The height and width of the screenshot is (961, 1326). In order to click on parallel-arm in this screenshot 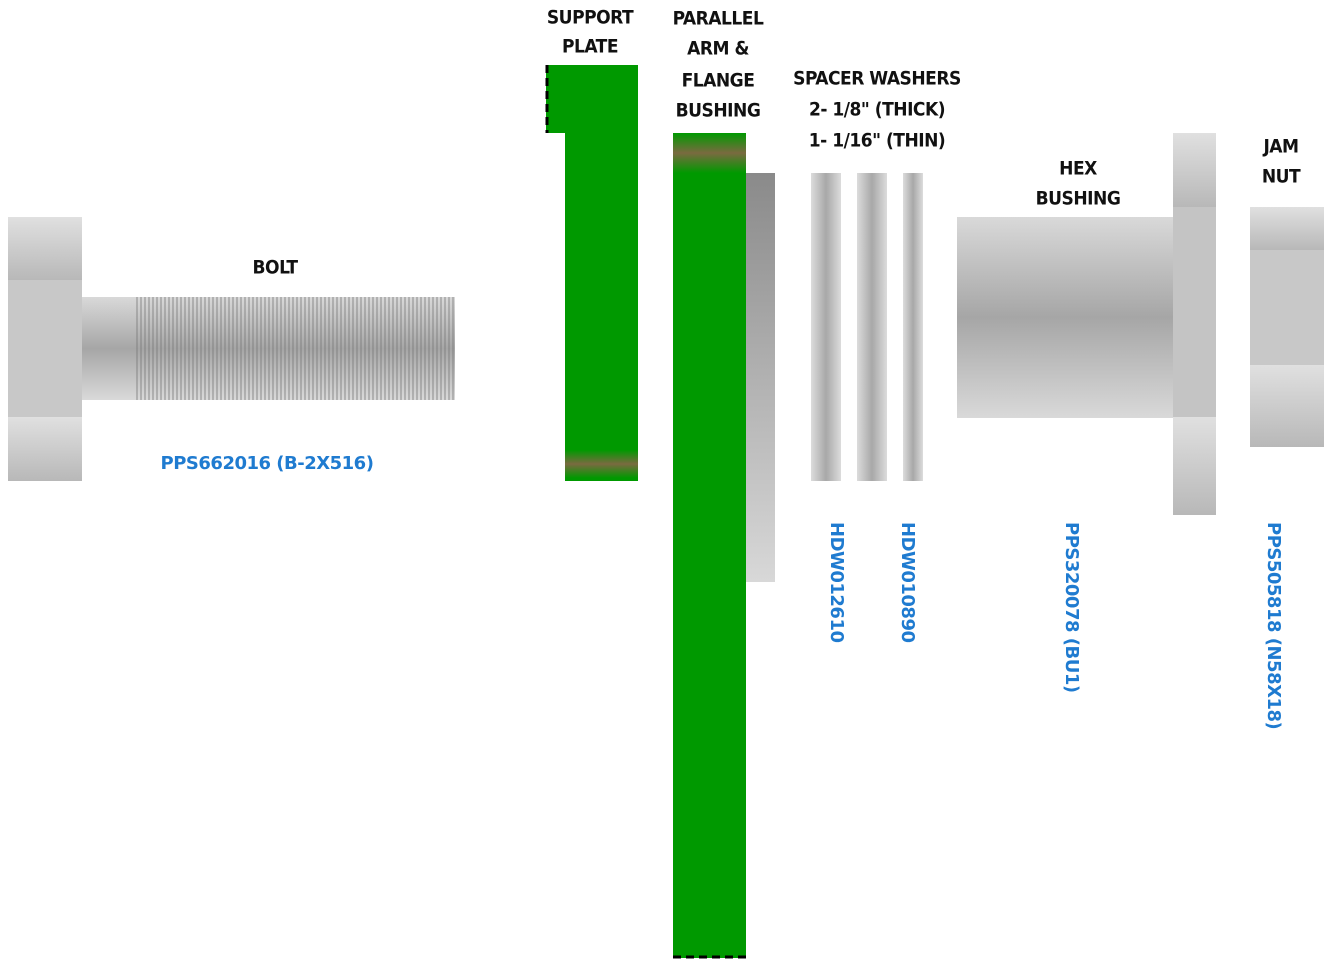, I will do `click(724, 546)`.